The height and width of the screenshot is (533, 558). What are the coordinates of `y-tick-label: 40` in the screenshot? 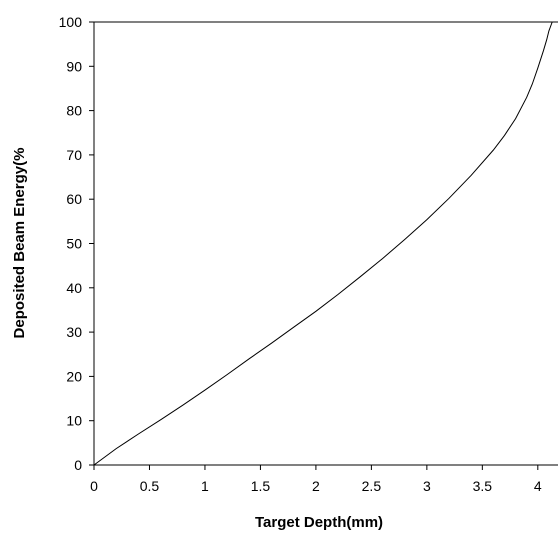 It's located at (74, 288).